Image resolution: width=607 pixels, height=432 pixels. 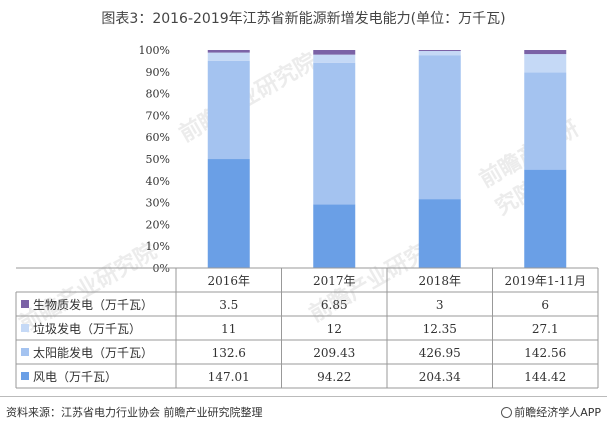 I want to click on legend-label-solar: 太阳能发电（万千瓦）, so click(x=93, y=352).